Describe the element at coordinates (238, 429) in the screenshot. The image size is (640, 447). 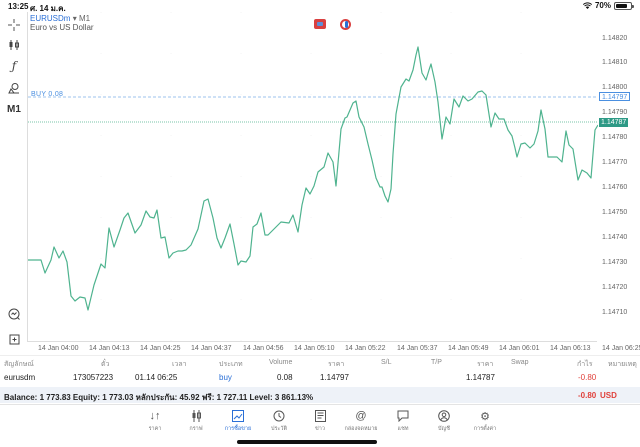
I see `nav-trade-label: การซื้อขาย` at that location.